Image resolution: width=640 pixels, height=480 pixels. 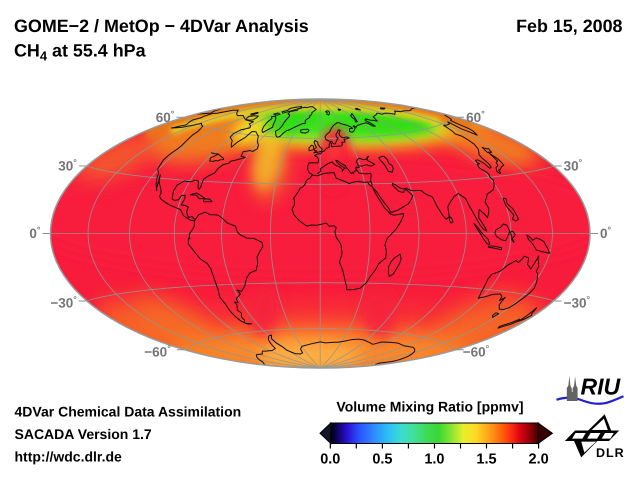 What do you see at coordinates (429, 407) in the screenshot?
I see `svg-text: Volume Mixing Ratio [ppmv]` at bounding box center [429, 407].